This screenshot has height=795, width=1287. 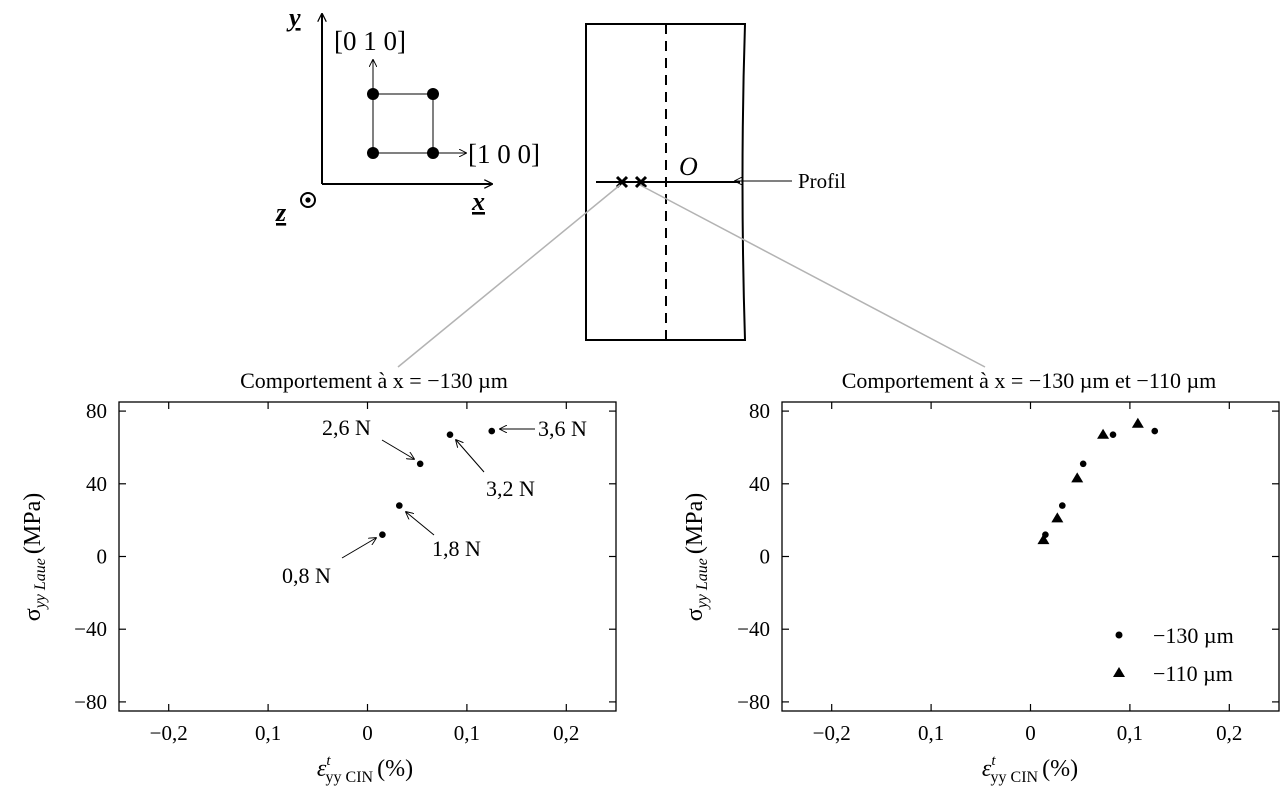 I want to click on chart-right-xtick-label: 0,2, so click(x=1229, y=733).